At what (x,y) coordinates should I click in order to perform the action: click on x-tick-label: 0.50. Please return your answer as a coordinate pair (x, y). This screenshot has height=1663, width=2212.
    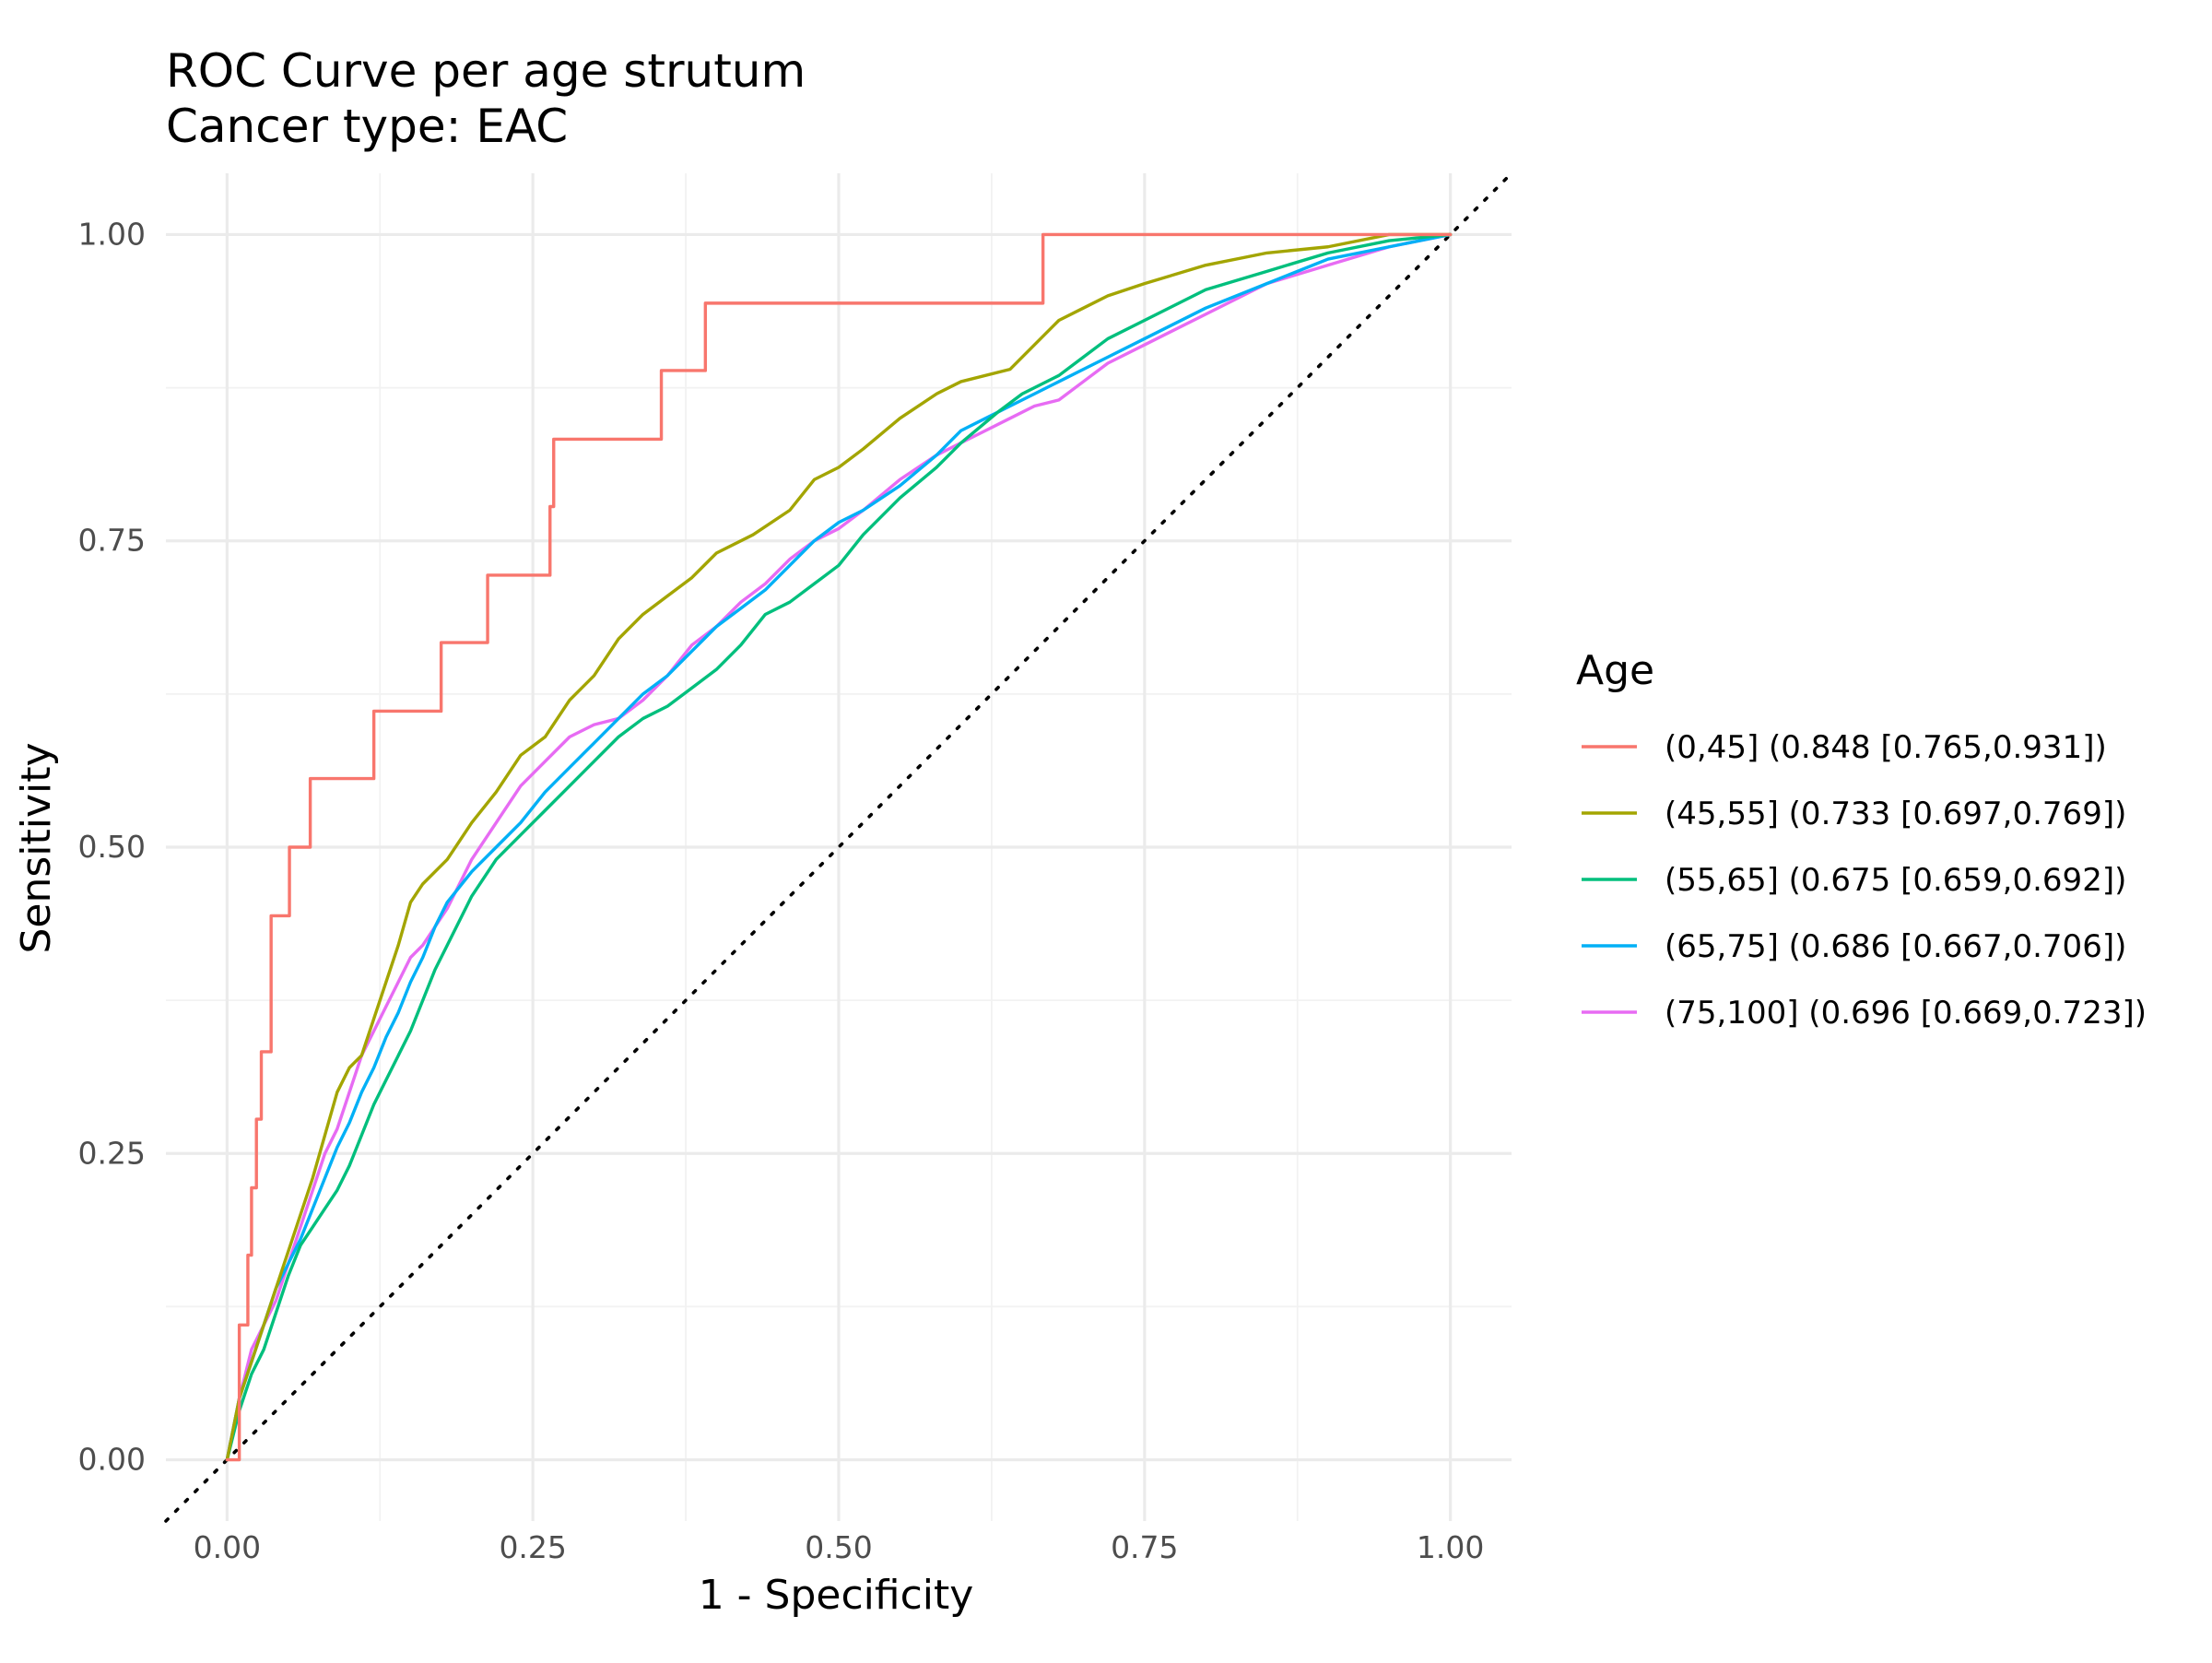
    Looking at the image, I should click on (838, 1547).